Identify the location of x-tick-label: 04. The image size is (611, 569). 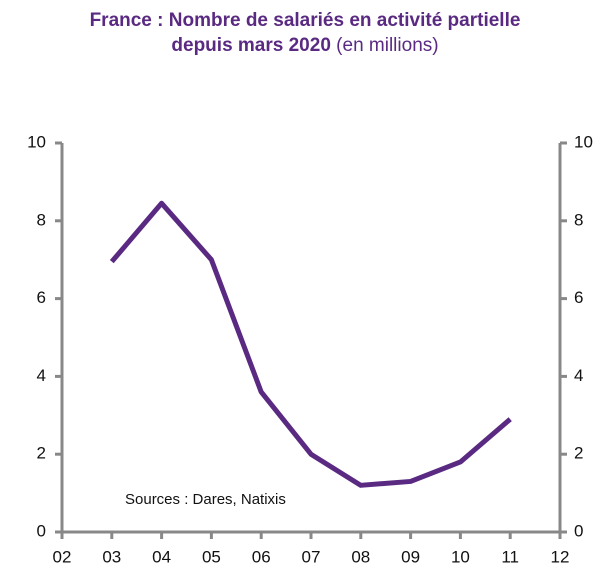
(161, 556).